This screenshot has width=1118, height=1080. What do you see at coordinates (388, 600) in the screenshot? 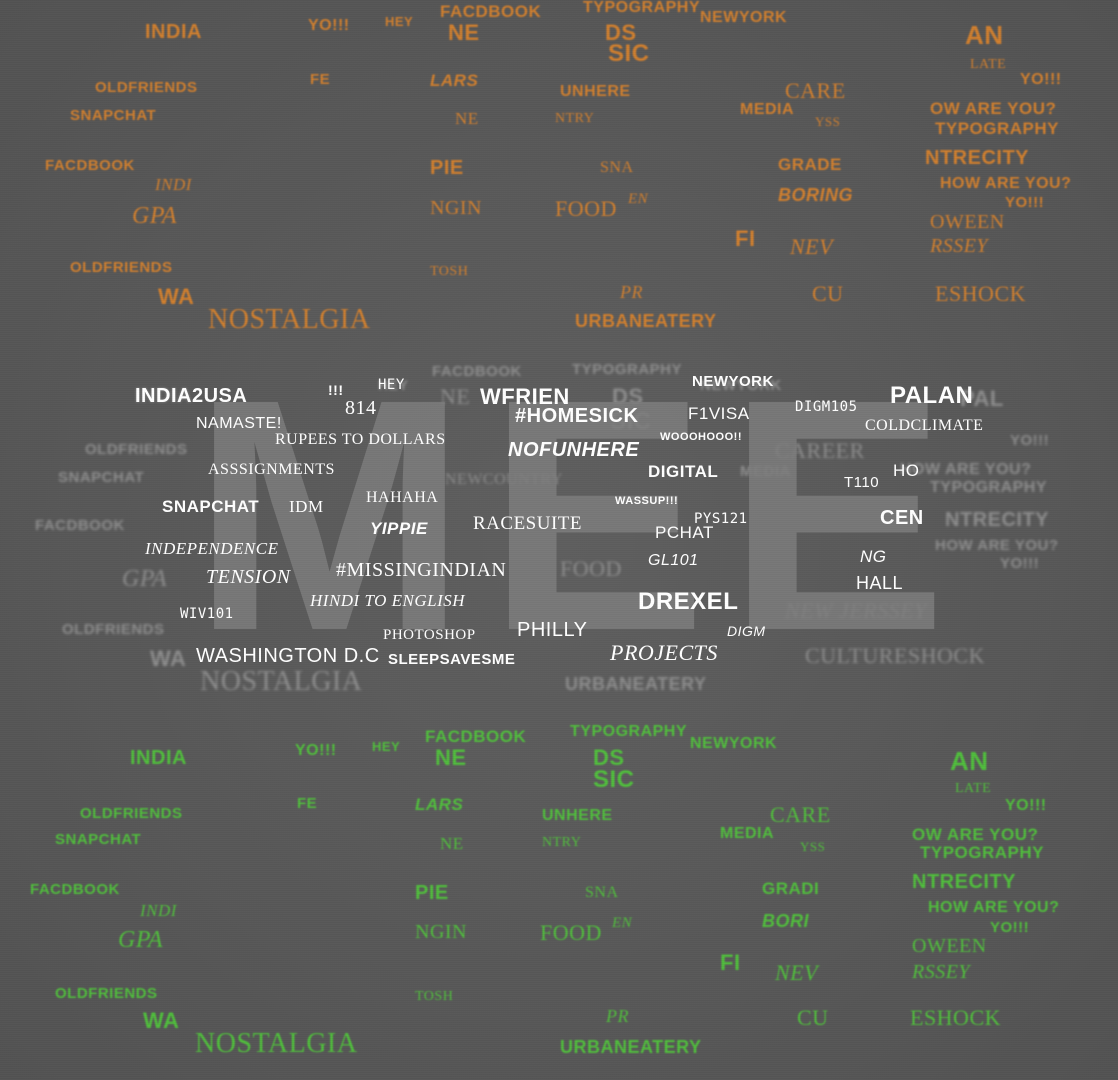
I see `word-hindi-to-english: HINDI TO ENGLISH` at bounding box center [388, 600].